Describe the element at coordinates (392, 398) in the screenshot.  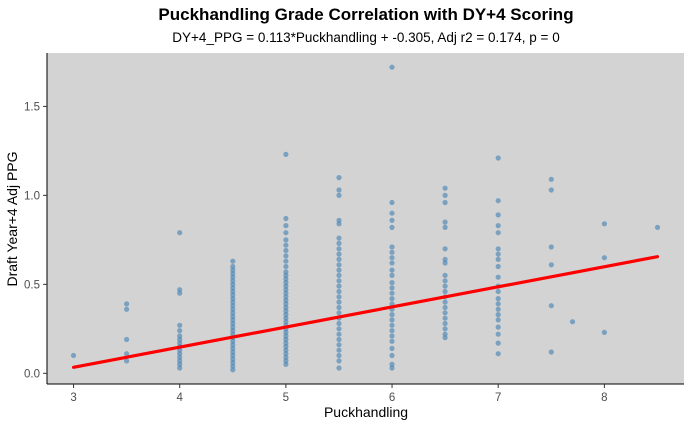
I see `x-tick-label: 6` at that location.